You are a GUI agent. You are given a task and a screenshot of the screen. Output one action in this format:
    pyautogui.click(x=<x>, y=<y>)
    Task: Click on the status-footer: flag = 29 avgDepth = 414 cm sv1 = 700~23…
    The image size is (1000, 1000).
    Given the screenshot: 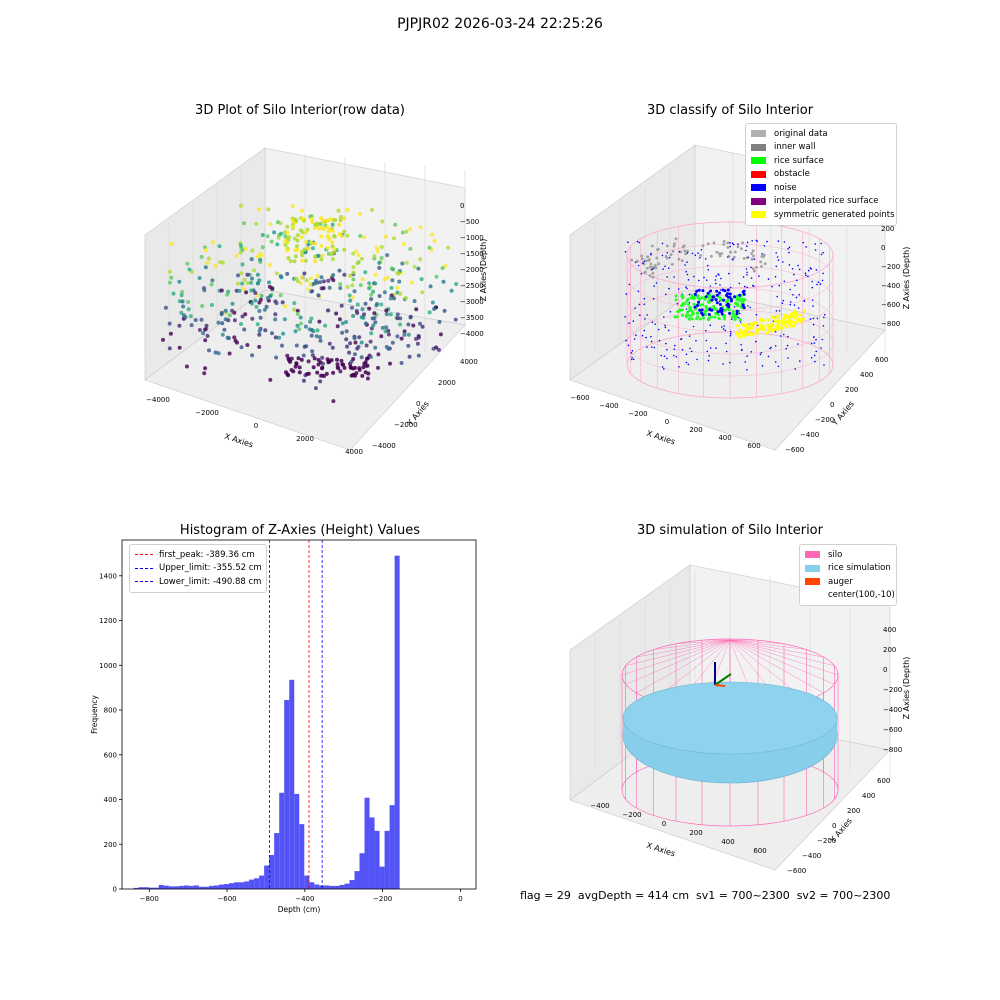 What is the action you would take?
    pyautogui.click(x=705, y=895)
    